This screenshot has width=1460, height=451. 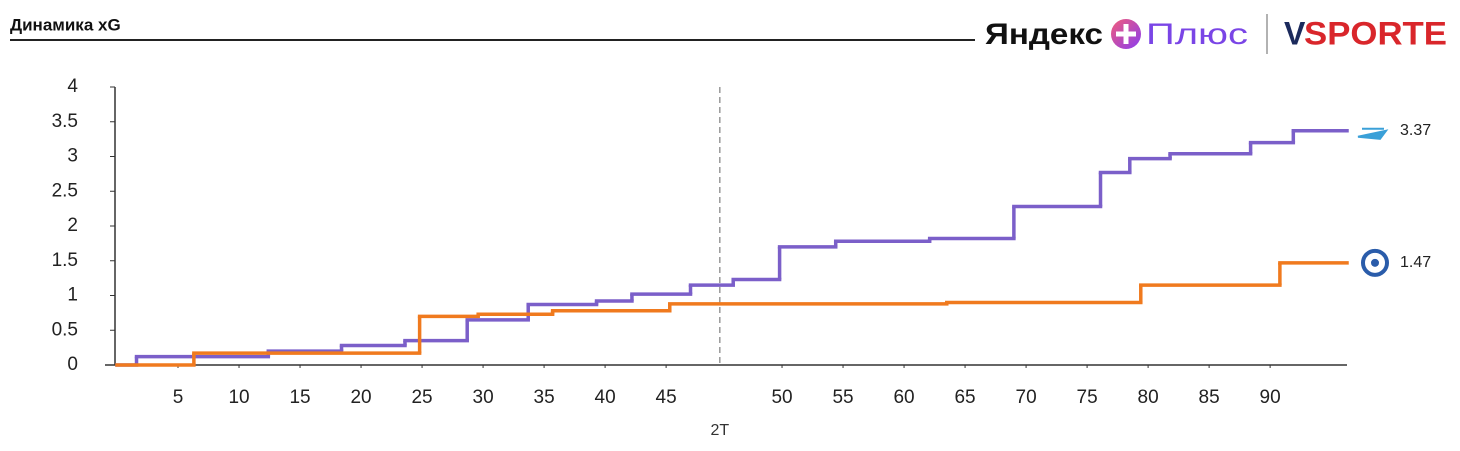 I want to click on end-value-label: 3.37, so click(x=1415, y=130).